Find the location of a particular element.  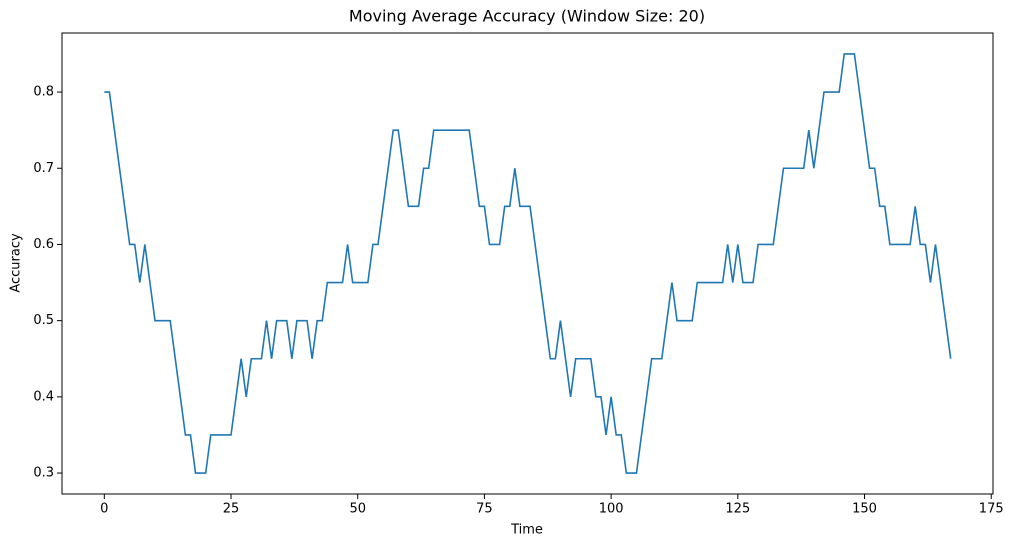

y-axis-label: Accuracy is located at coordinates (16, 263).